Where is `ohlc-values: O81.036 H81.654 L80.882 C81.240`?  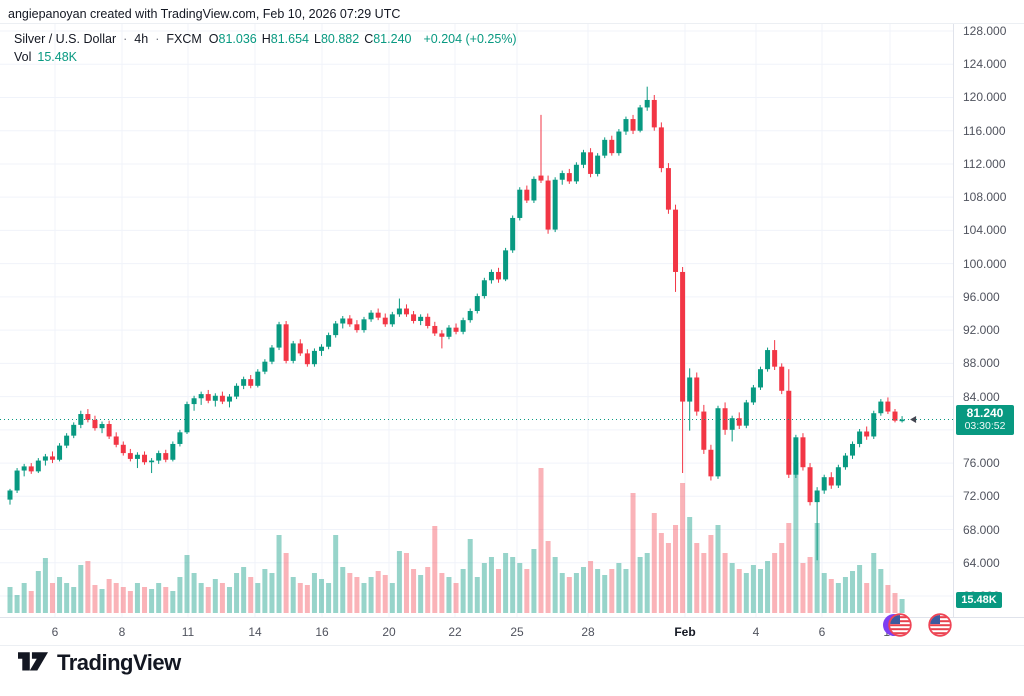 ohlc-values: O81.036 H81.654 L80.882 C81.240 is located at coordinates (313, 39).